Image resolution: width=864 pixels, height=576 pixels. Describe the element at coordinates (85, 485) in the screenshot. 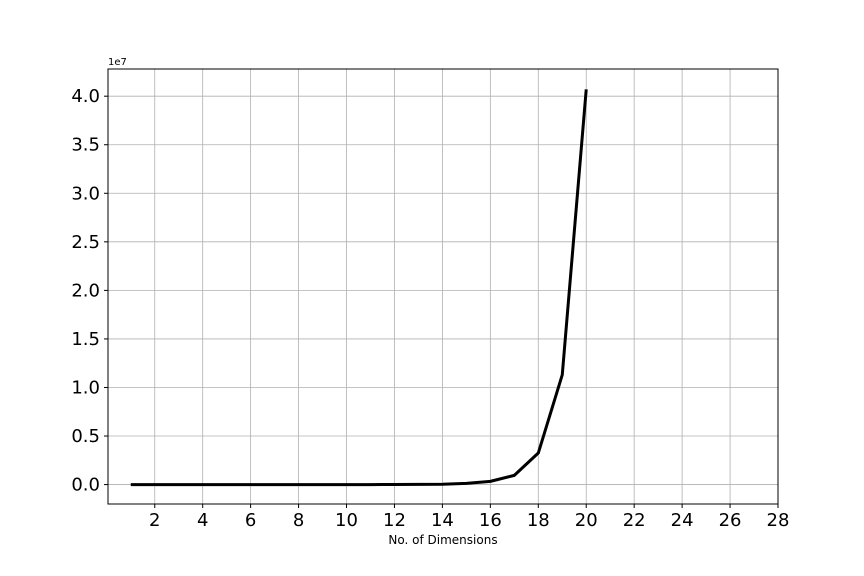

I see `y-tick-label: 0.0` at that location.